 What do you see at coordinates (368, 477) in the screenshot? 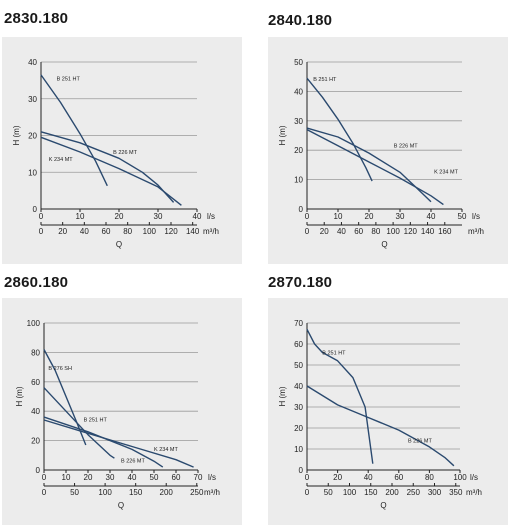
I see `chart3-x-tick-label: 40` at bounding box center [368, 477].